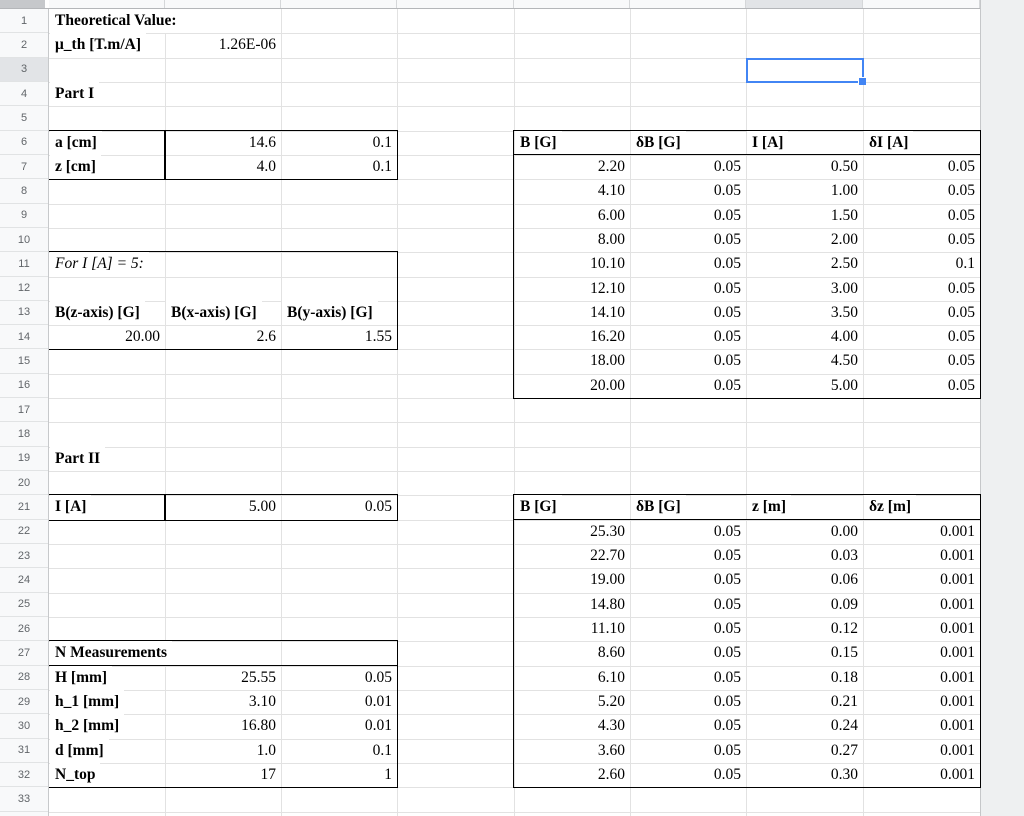 The image size is (1024, 816). What do you see at coordinates (844, 166) in the screenshot?
I see `cell-G7: 0.50` at bounding box center [844, 166].